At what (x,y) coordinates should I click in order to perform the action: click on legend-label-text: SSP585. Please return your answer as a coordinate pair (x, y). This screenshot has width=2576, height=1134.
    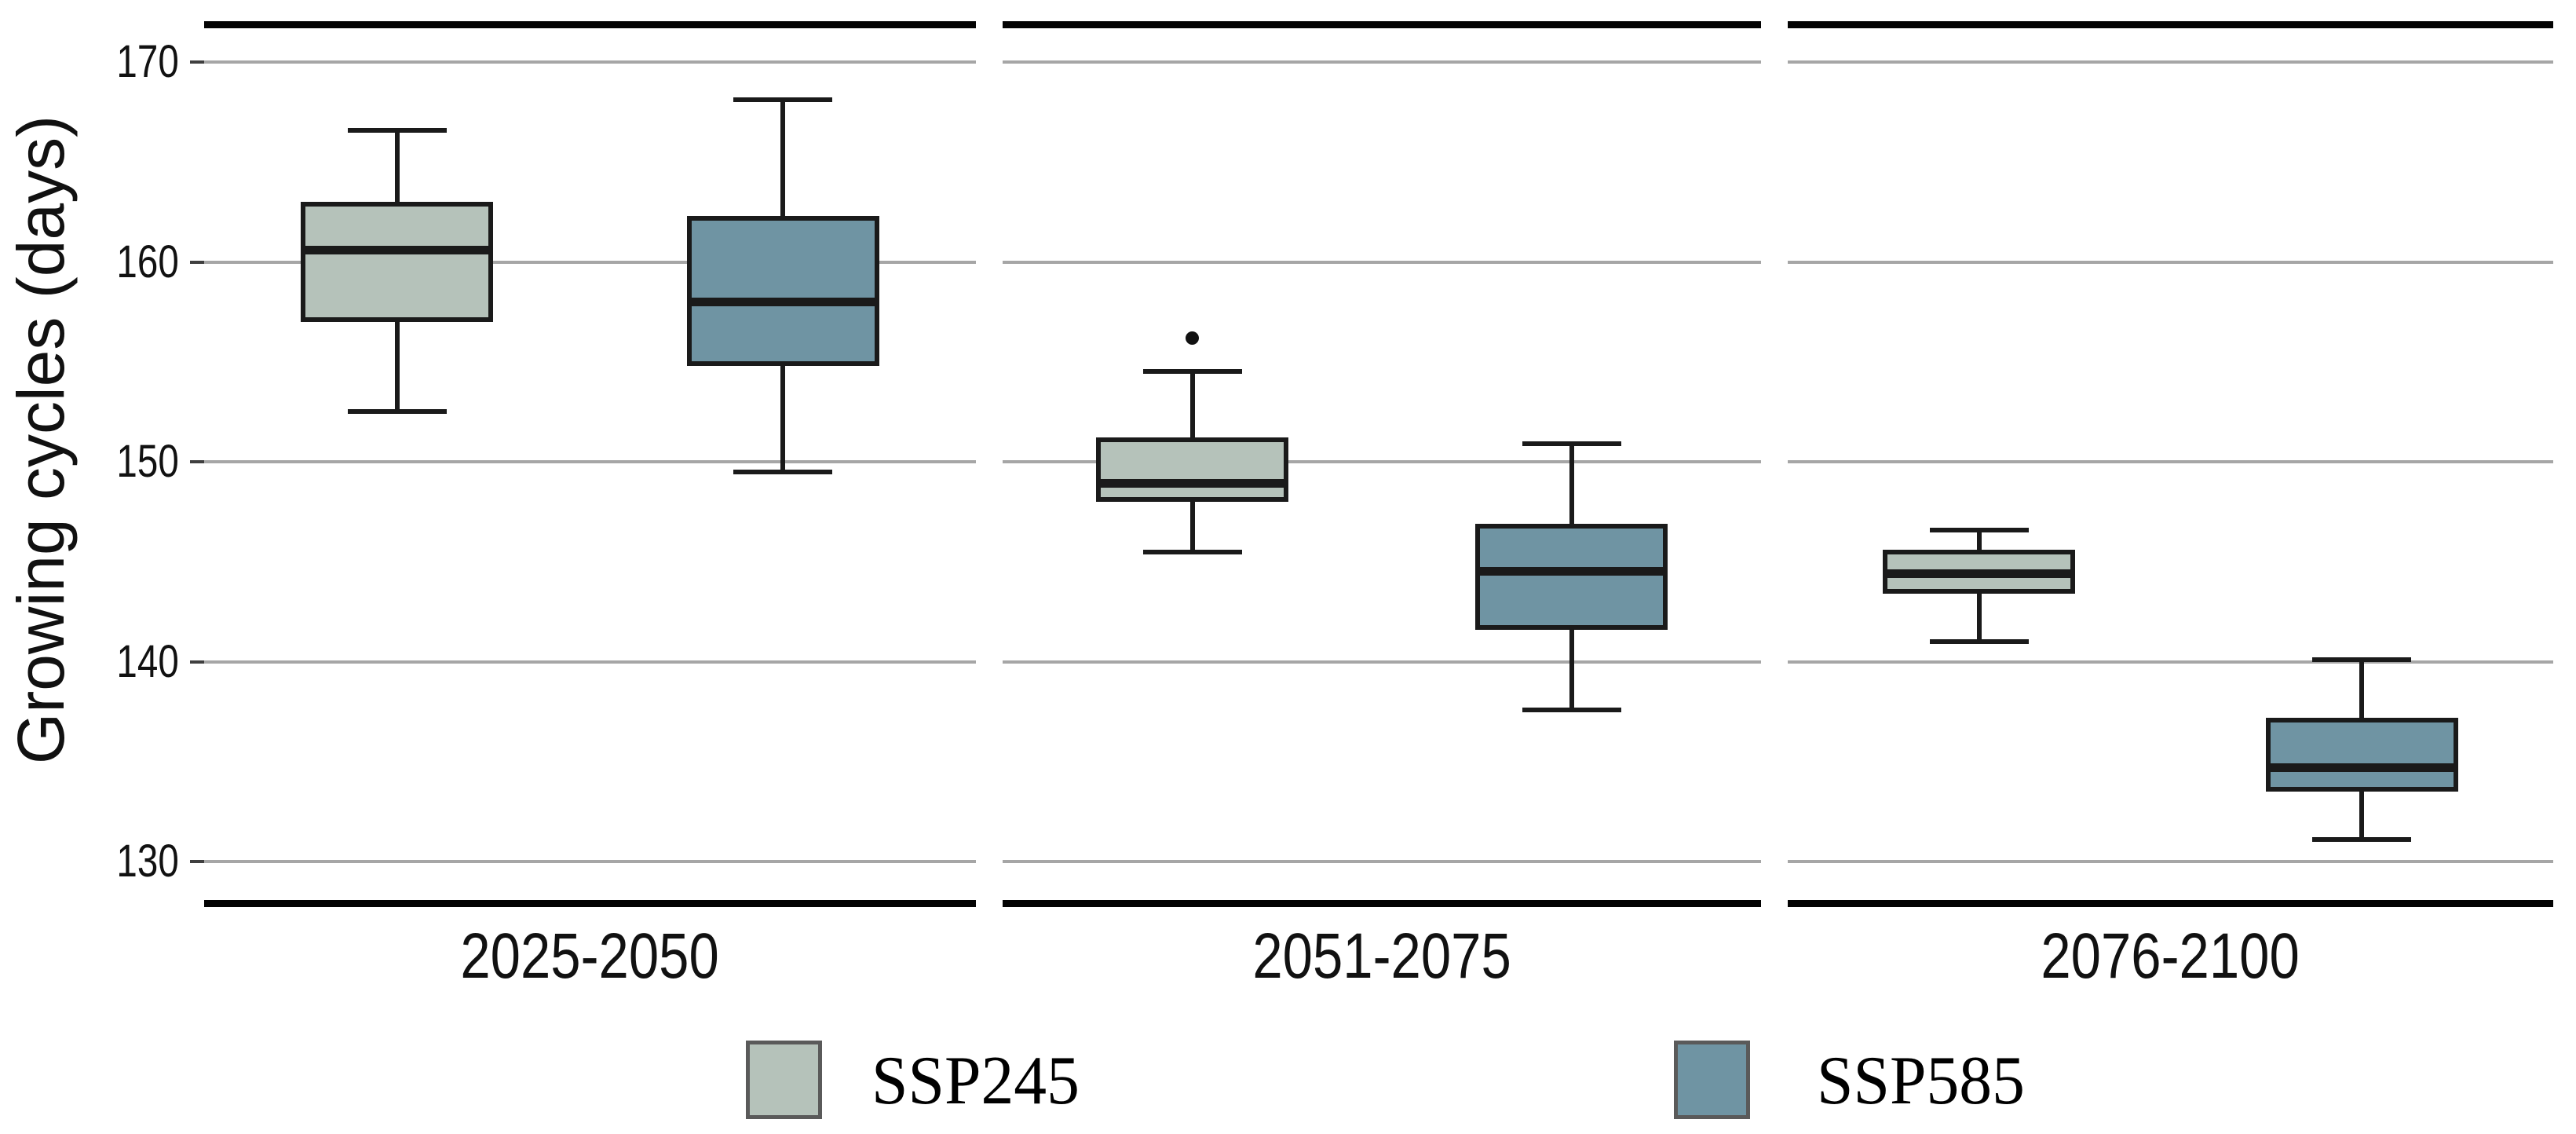
    Looking at the image, I should click on (1921, 1081).